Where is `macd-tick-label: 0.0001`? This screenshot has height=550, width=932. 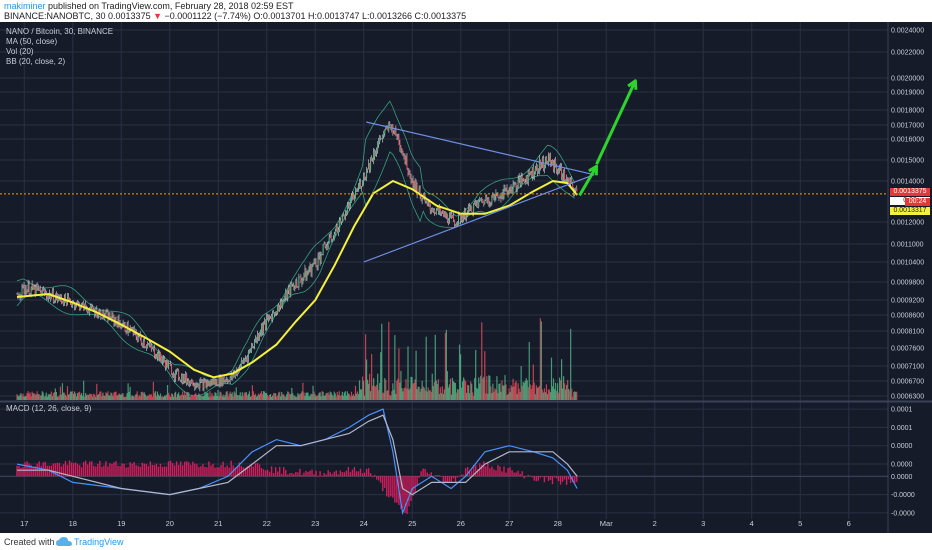 macd-tick-label: 0.0001 is located at coordinates (902, 428).